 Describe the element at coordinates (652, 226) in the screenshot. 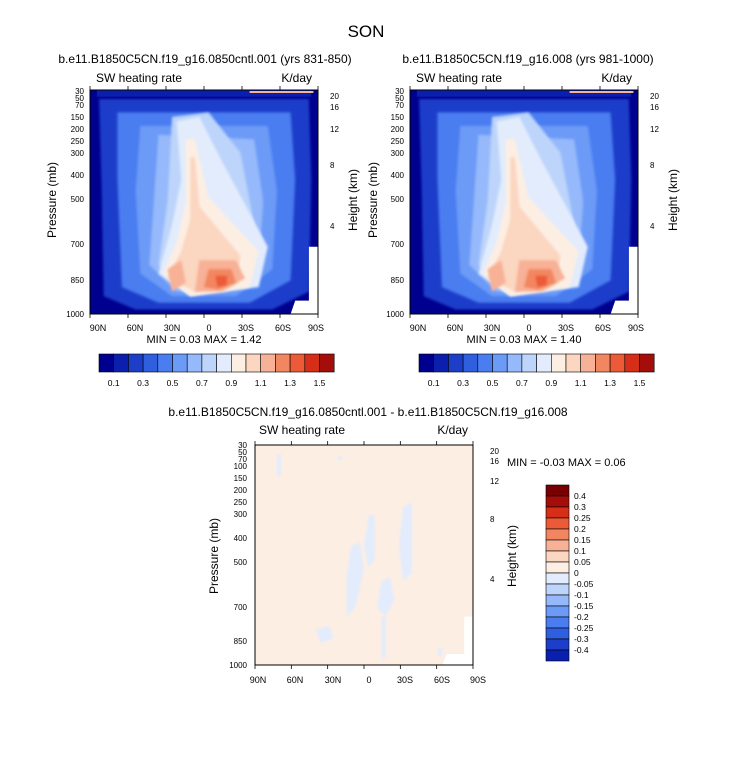

I see `panel-2-right-tick-label: 4` at that location.